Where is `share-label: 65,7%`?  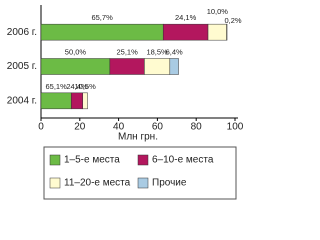
share-label: 65,7% is located at coordinates (102, 17).